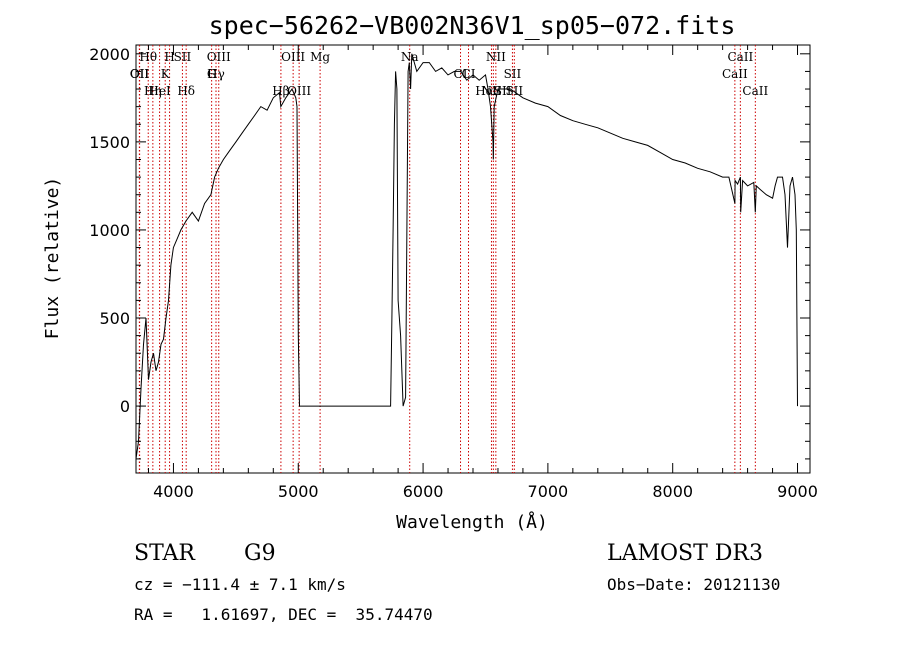 The image size is (900, 649). What do you see at coordinates (52, 258) in the screenshot?
I see `y-axis-label: Flux (relative)` at bounding box center [52, 258].